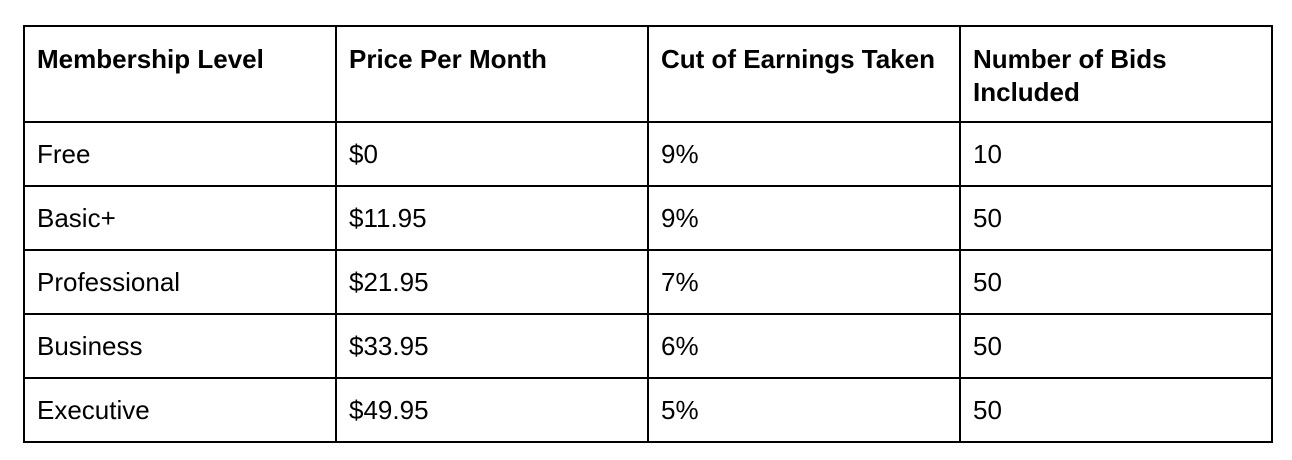 The image size is (1292, 460). I want to click on header-number-of-bids: Number of Bids Included, so click(1116, 74).